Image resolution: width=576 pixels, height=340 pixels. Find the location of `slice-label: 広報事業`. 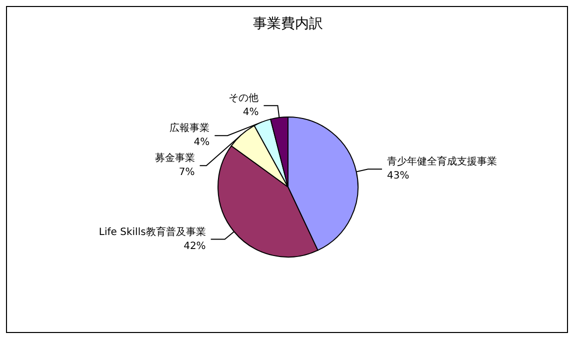

slice-label: 広報事業 is located at coordinates (190, 128).